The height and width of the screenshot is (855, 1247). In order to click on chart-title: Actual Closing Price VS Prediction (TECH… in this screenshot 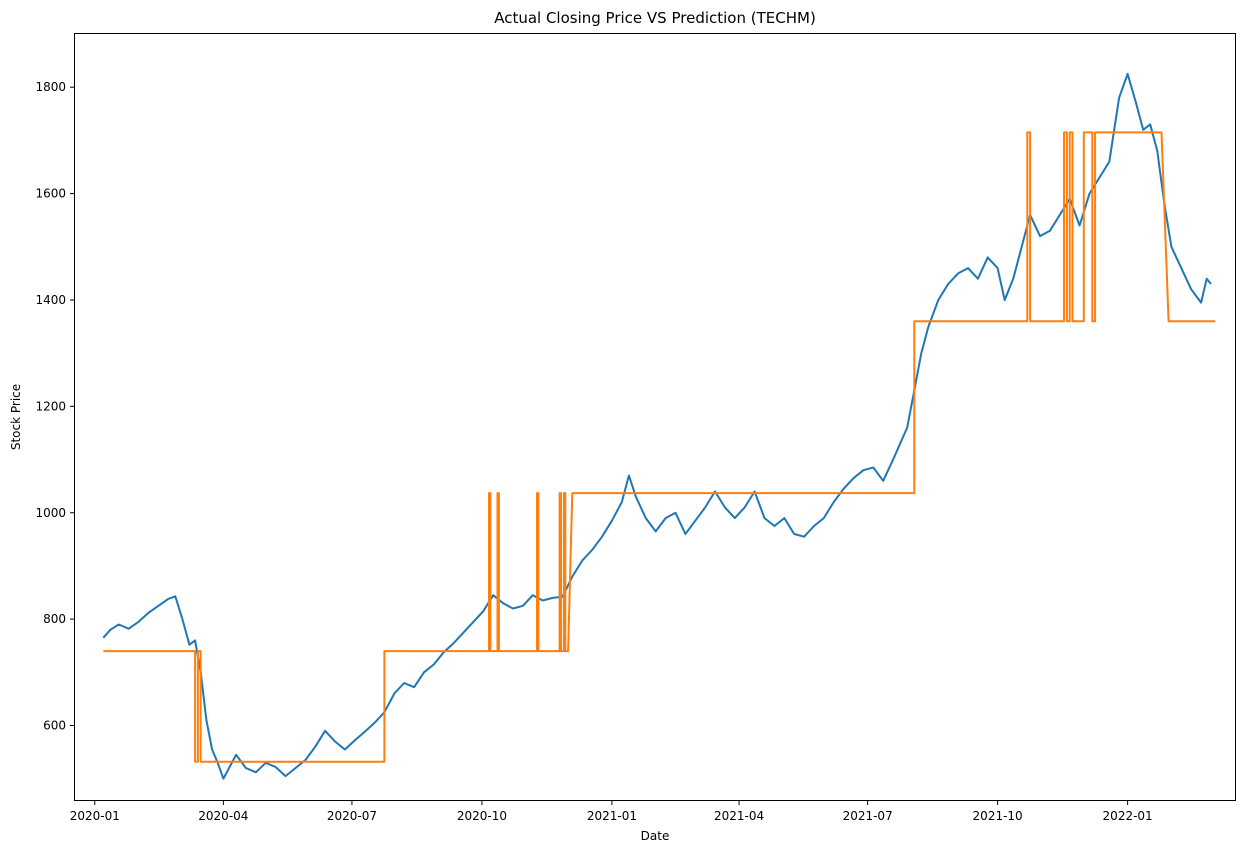, I will do `click(655, 18)`.